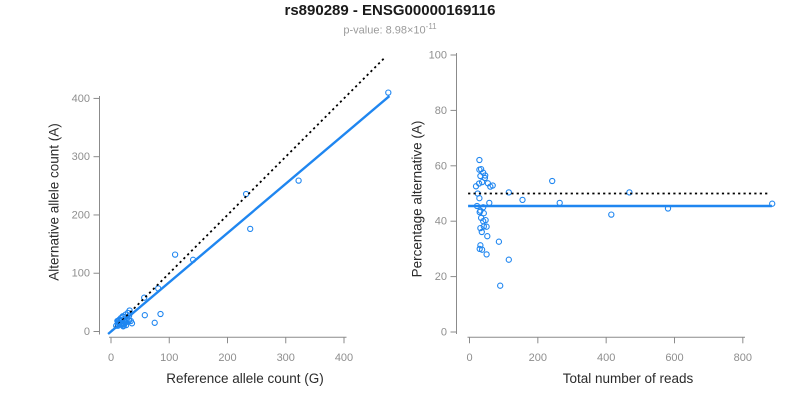 The image size is (800, 400). I want to click on right-x-tick-label: 200, so click(538, 358).